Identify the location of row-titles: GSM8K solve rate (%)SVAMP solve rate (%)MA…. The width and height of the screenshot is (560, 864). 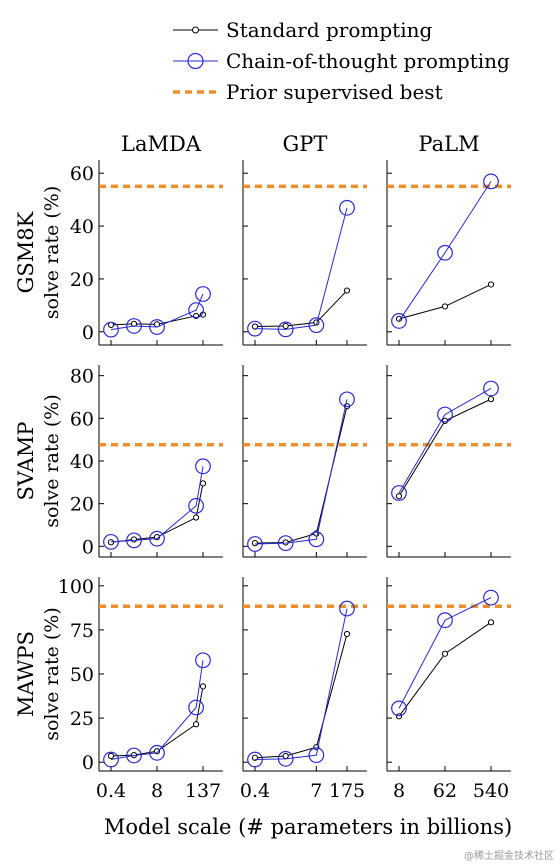
(38, 463).